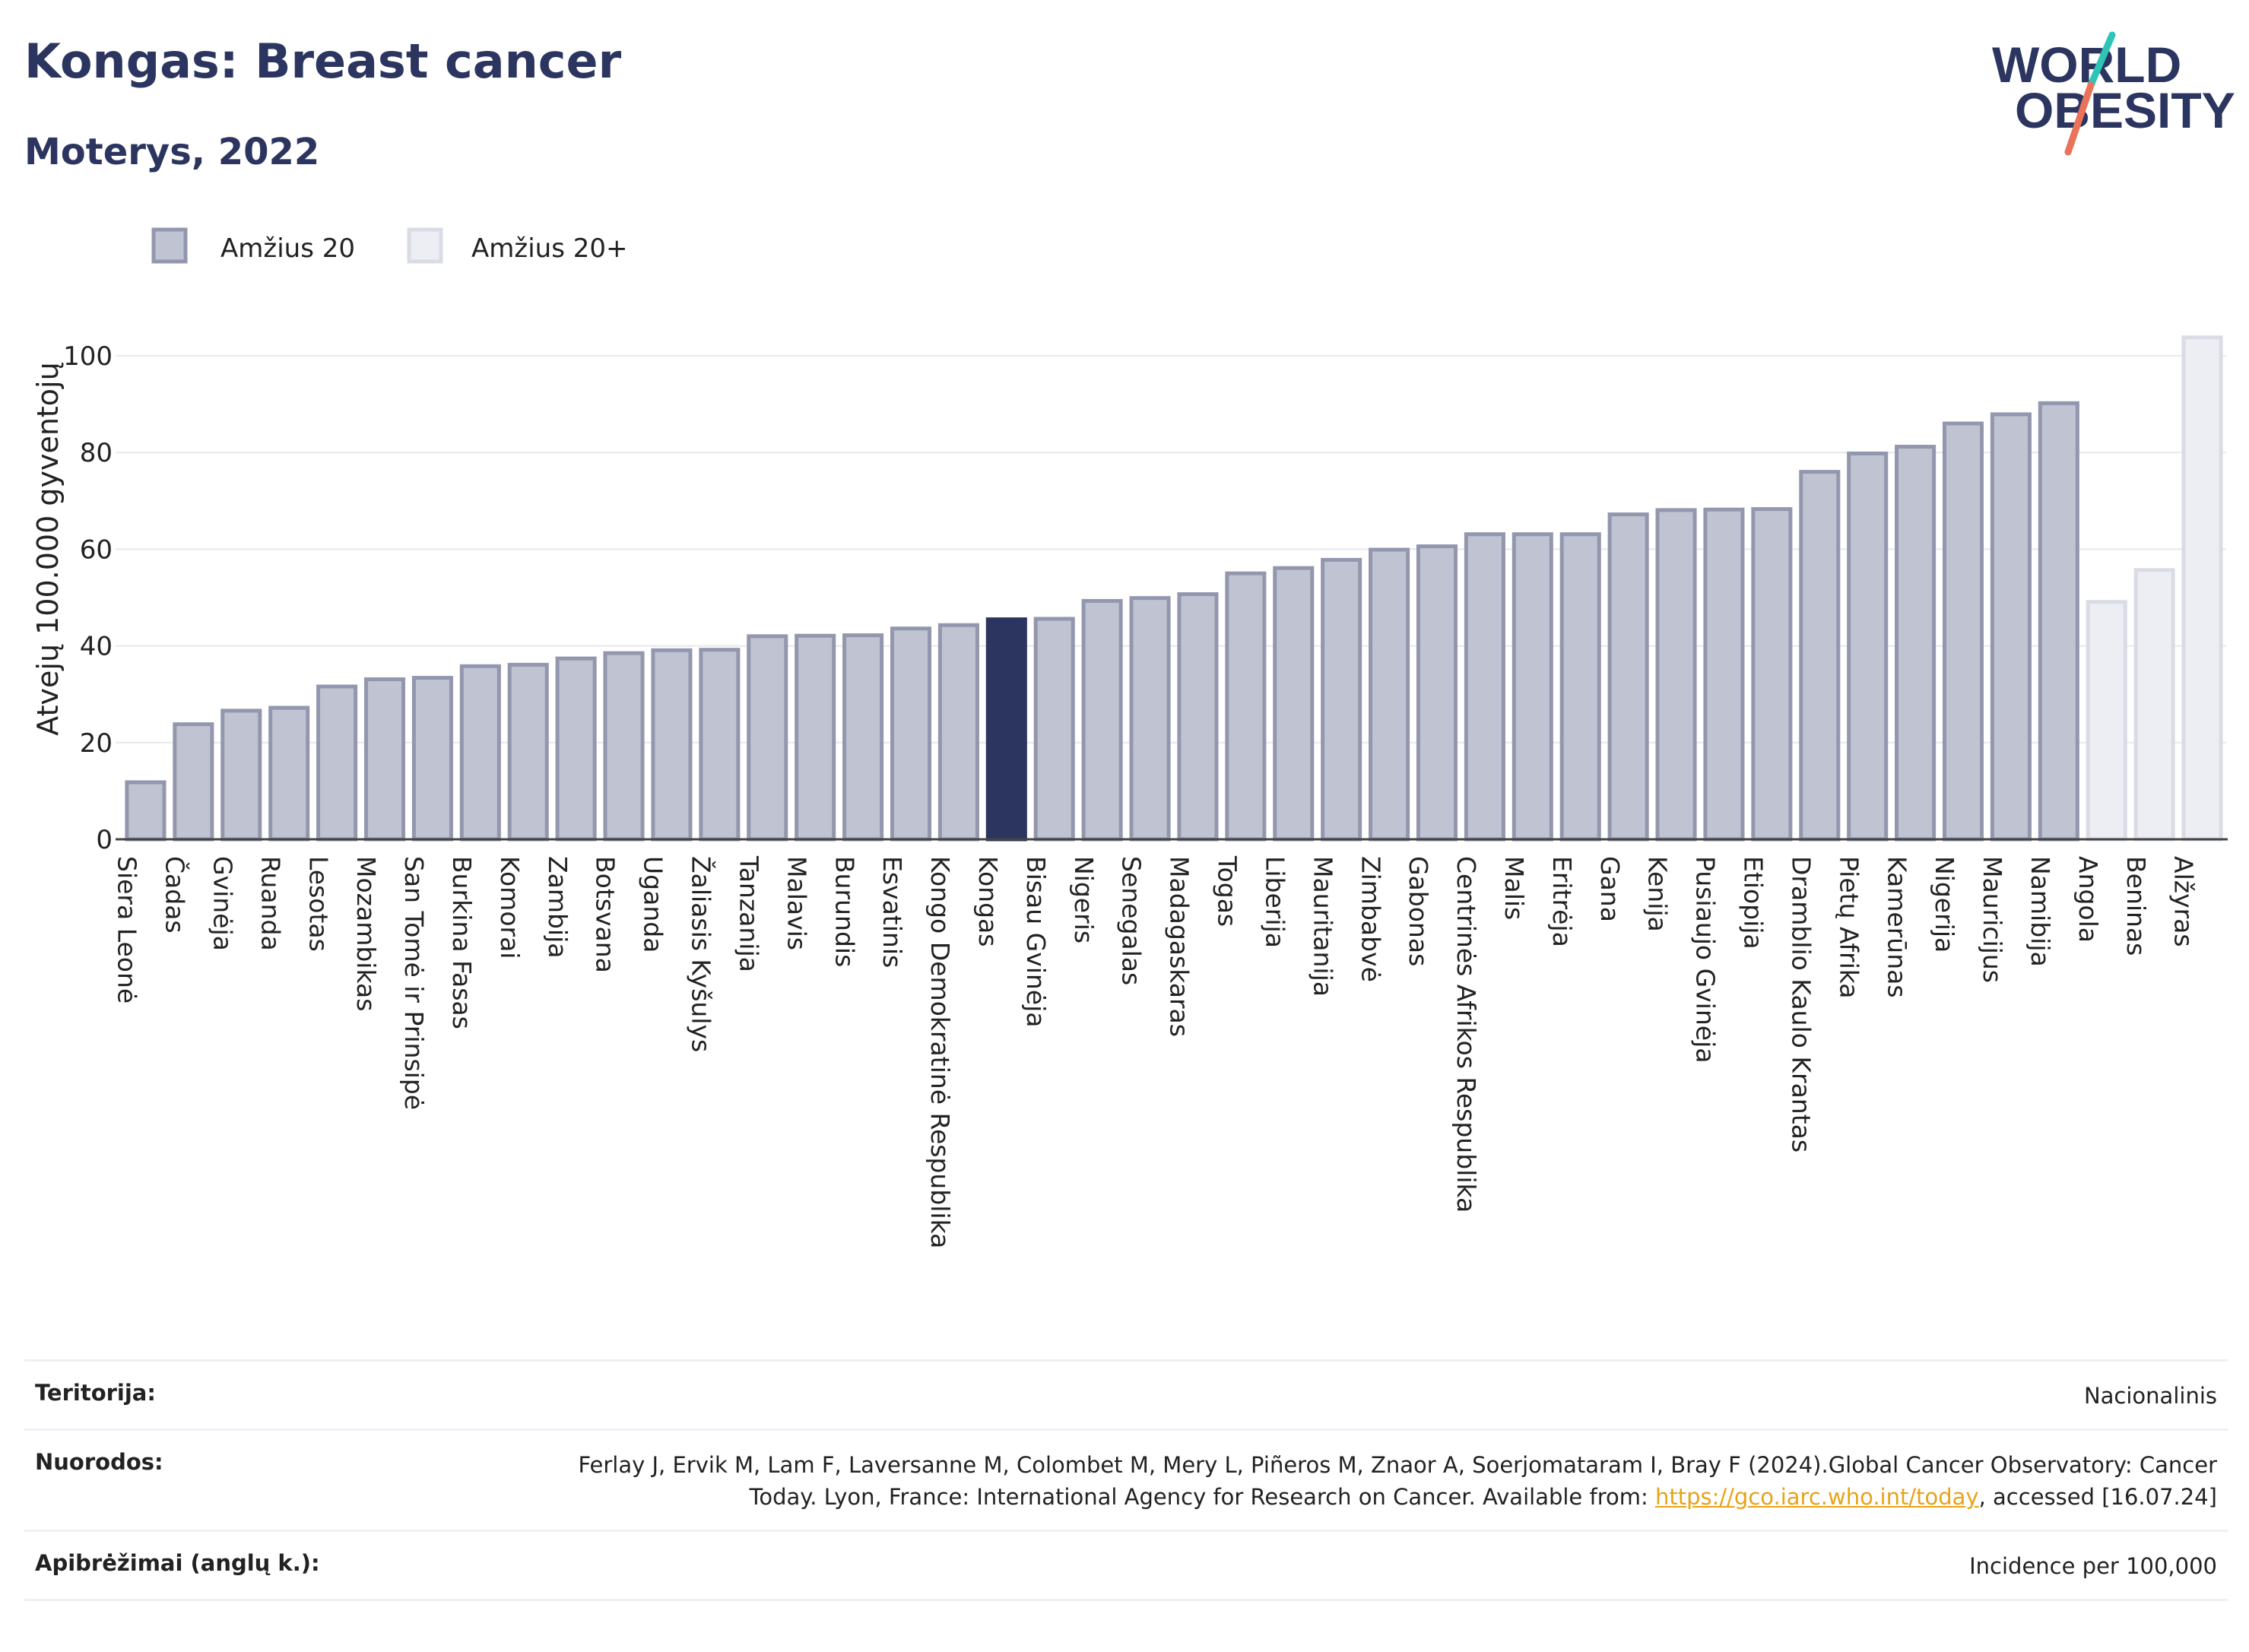  Describe the element at coordinates (1084, 899) in the screenshot. I see `x-tick-label: Nigeris` at that location.